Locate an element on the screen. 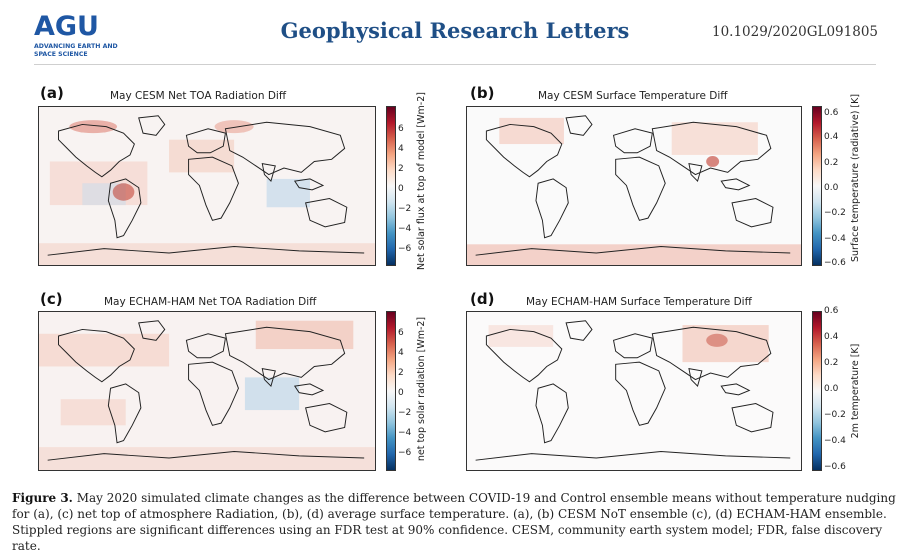  panel-c-world-map is located at coordinates (207, 391).